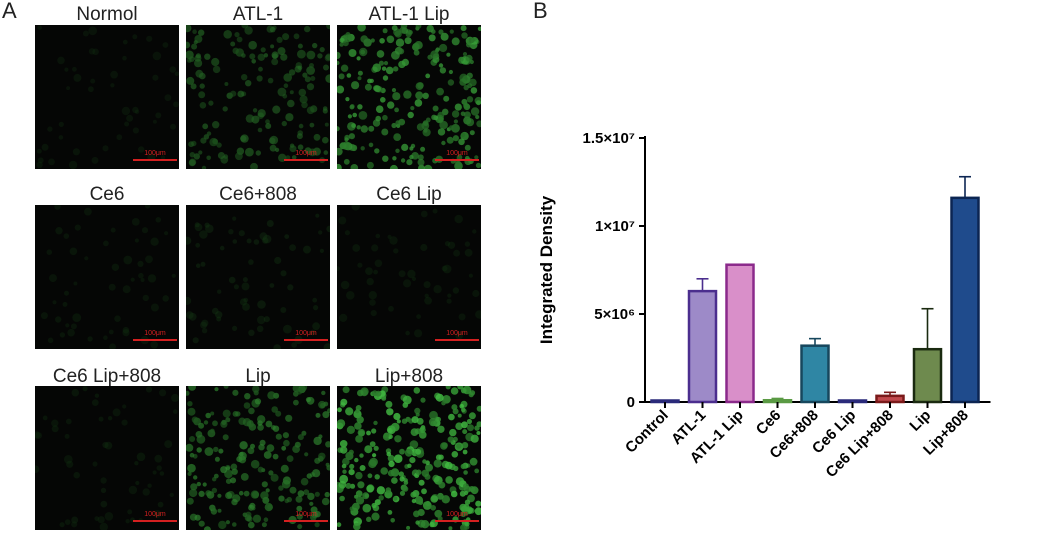  What do you see at coordinates (615, 226) in the screenshot?
I see `y-tick-label: 1×10⁷` at bounding box center [615, 226].